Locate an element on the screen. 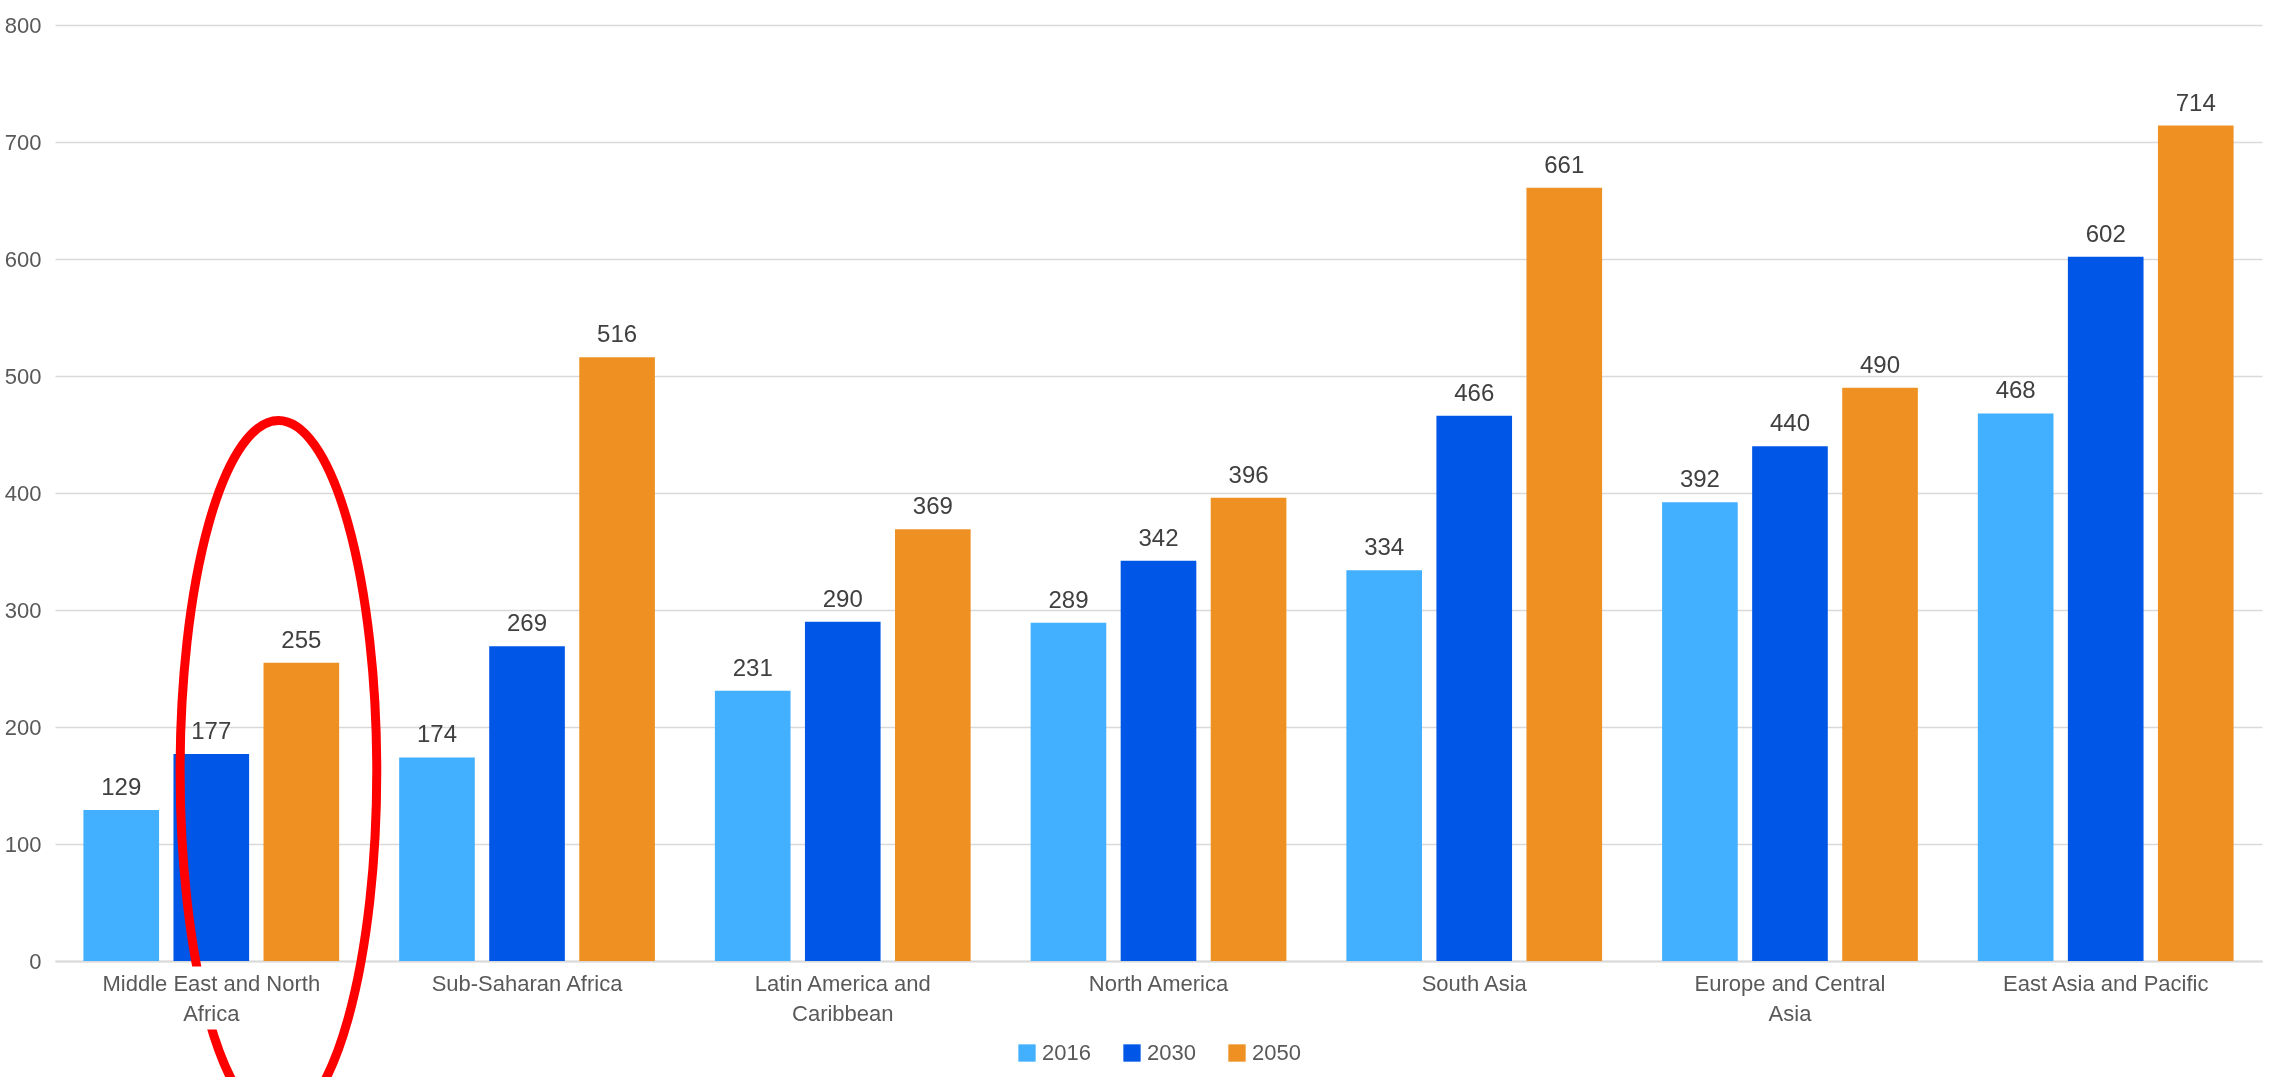  data-label: 177 is located at coordinates (211, 730).